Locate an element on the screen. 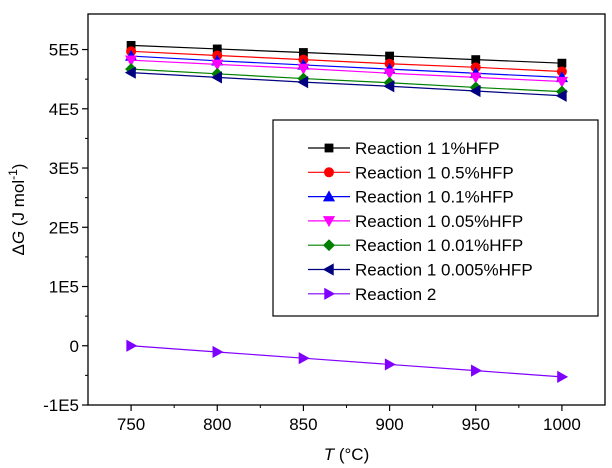  legend-item: Reaction 1 0.01%HFP is located at coordinates (415, 245).